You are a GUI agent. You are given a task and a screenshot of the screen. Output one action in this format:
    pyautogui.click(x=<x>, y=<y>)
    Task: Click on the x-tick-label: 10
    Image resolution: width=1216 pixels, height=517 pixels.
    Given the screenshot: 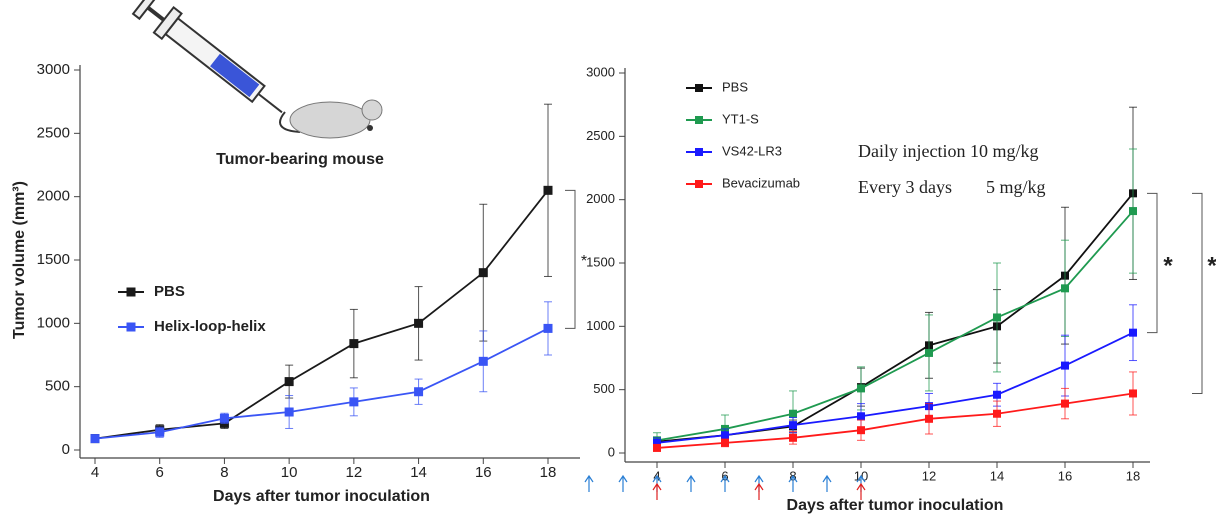 What is the action you would take?
    pyautogui.click(x=289, y=472)
    